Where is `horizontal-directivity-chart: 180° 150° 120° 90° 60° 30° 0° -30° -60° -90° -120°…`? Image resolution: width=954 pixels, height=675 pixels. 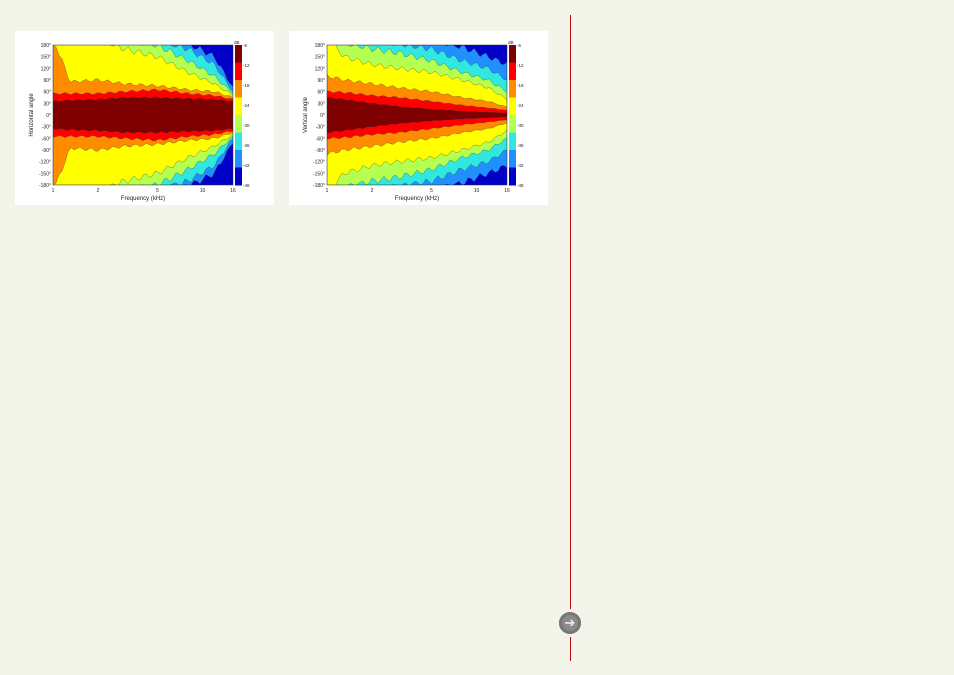 horizontal-directivity-chart: 180° 150° 120° 90° 60° 30° 0° -30° -60° -90° -120°… is located at coordinates (144, 118).